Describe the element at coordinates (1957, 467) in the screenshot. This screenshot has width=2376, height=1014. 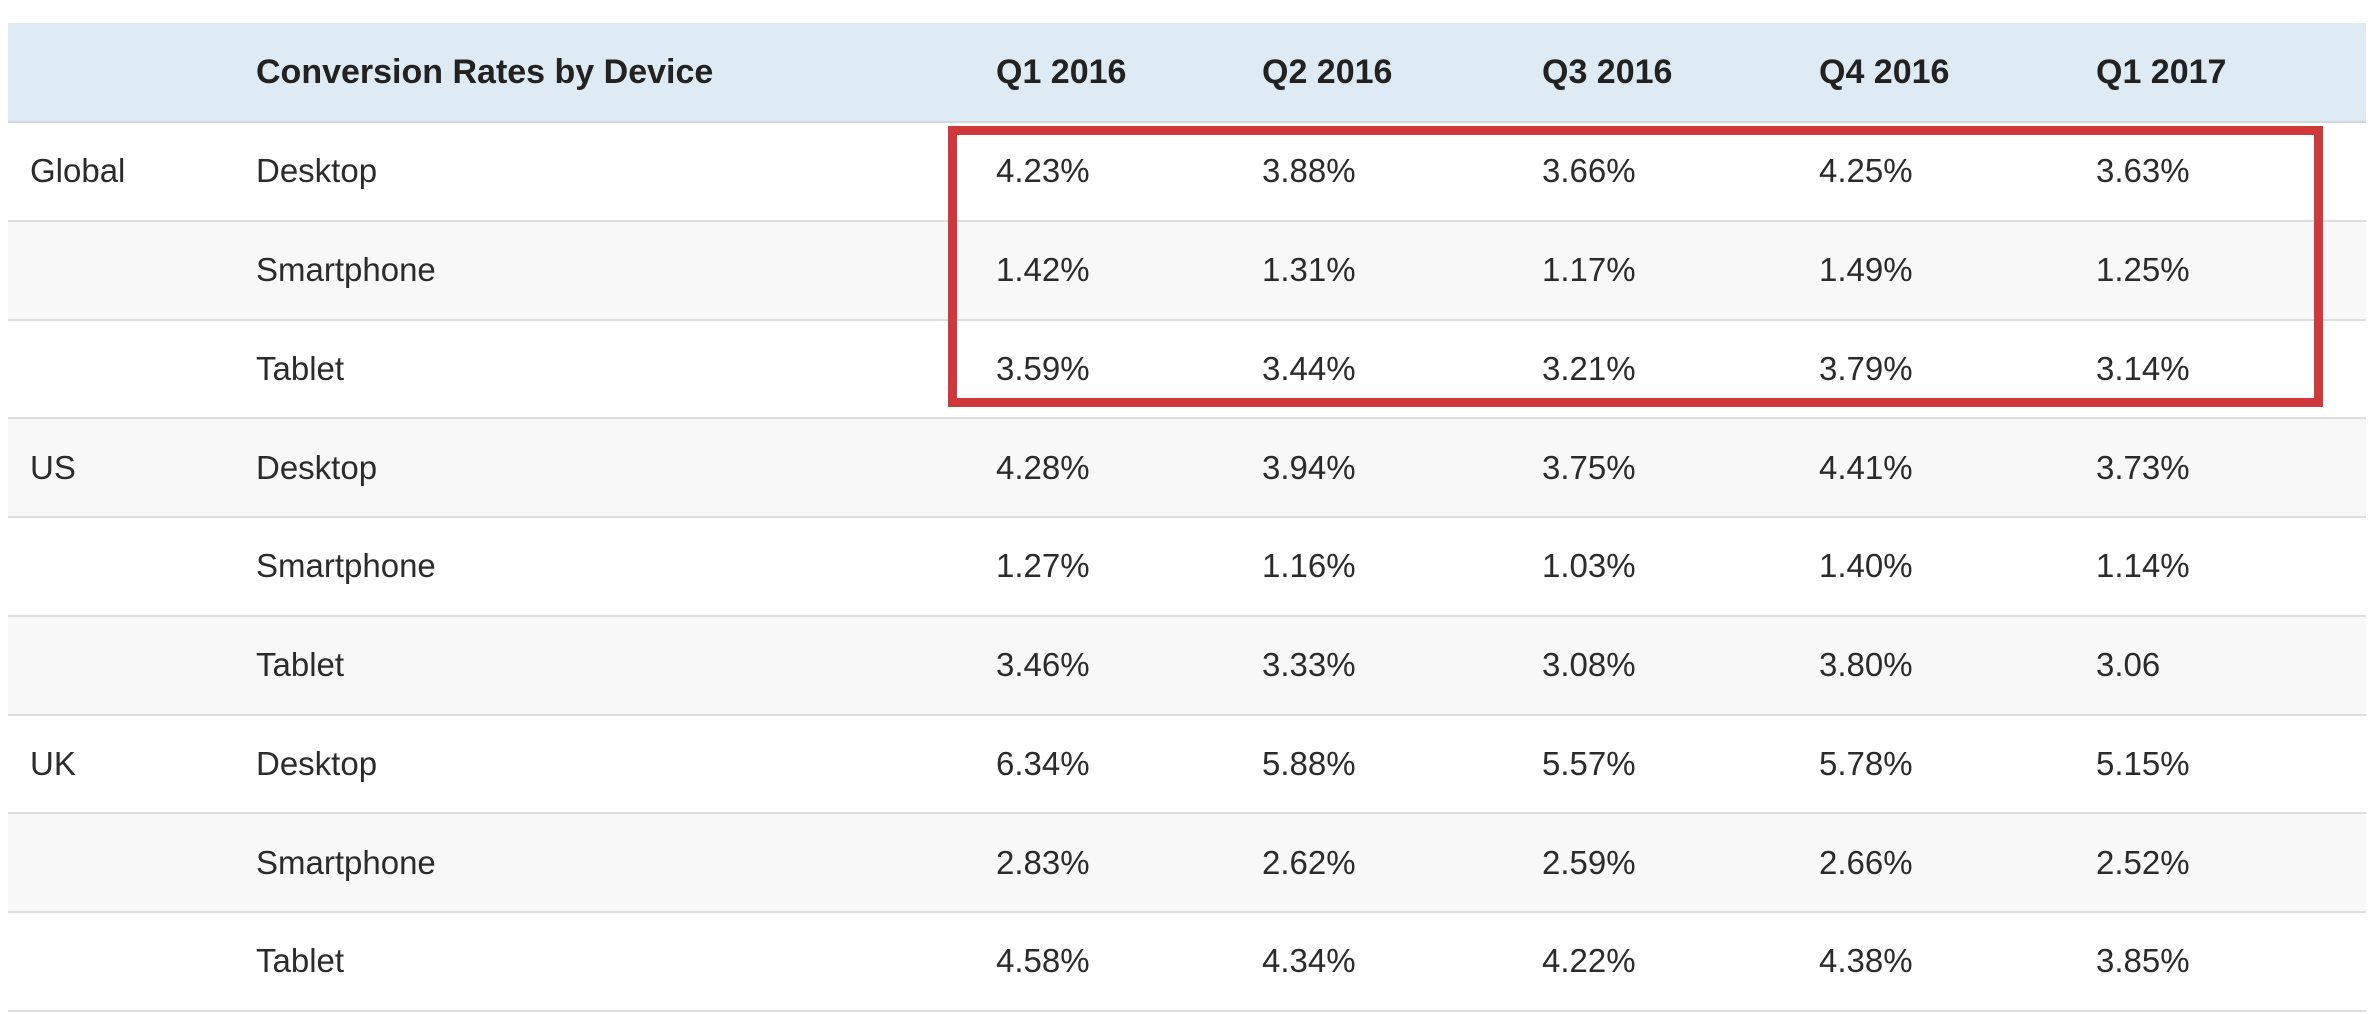
I see `value-cell-q4-2016: 4.41%` at that location.